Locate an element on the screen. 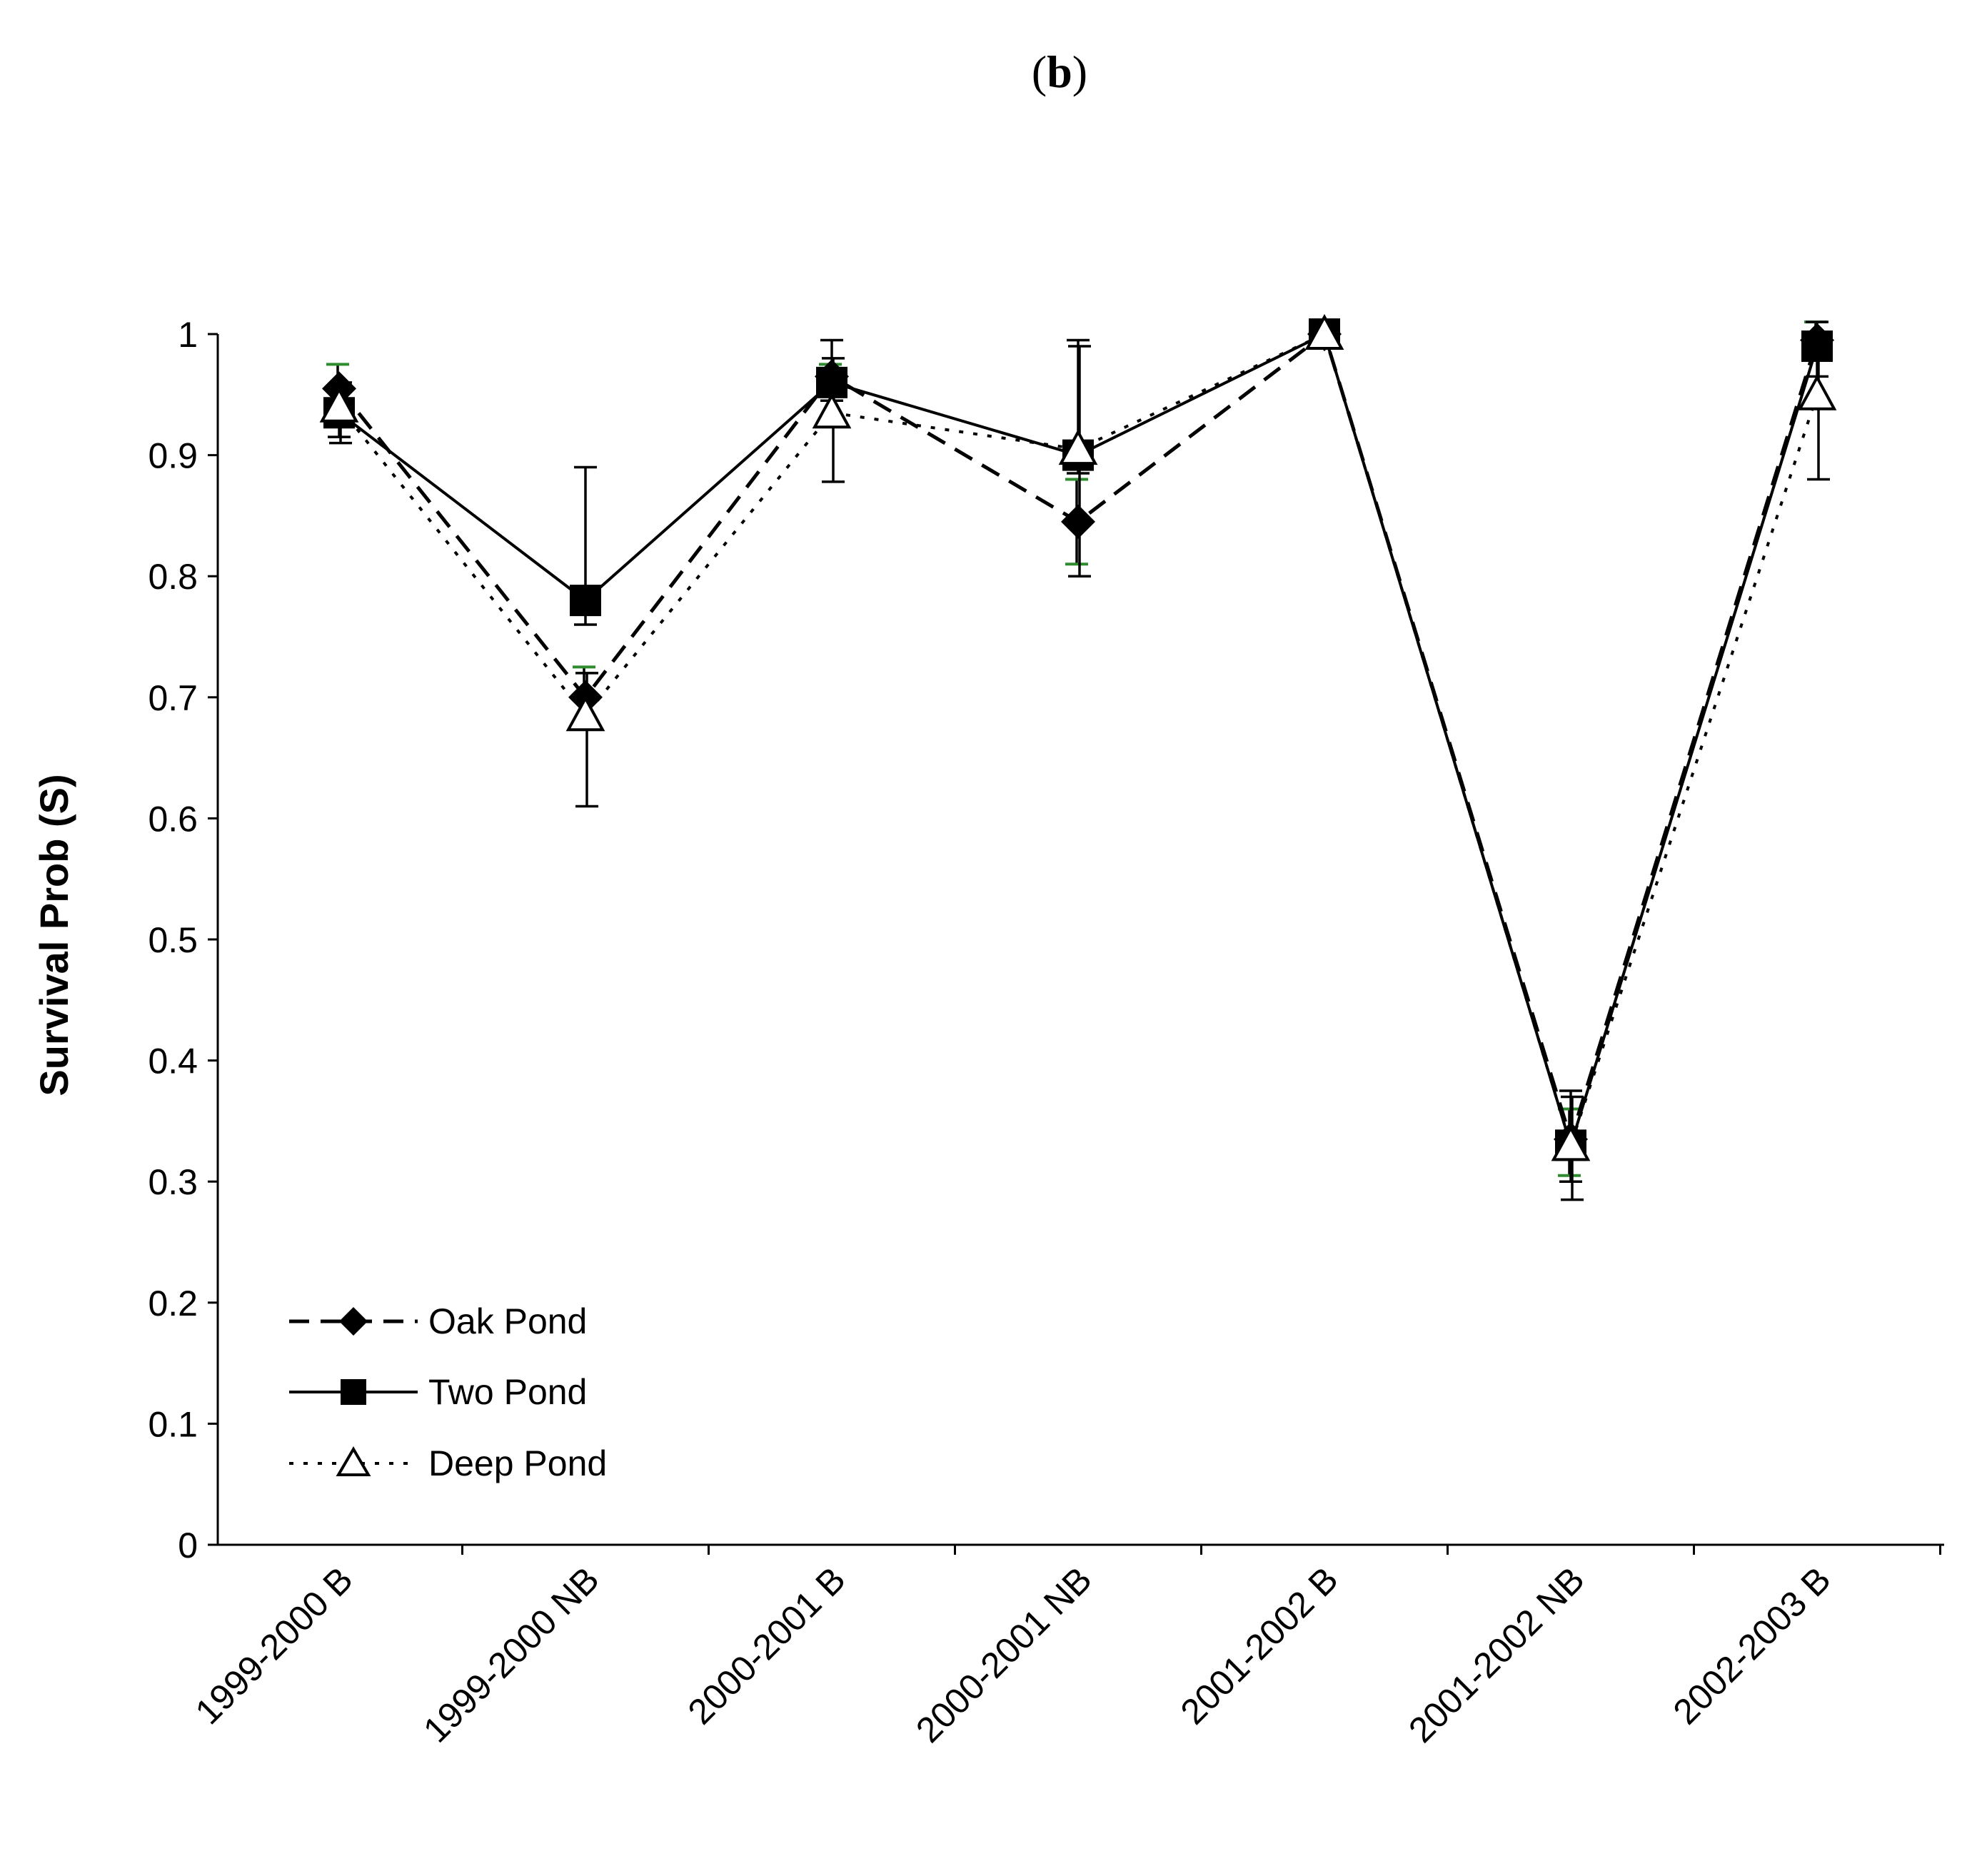 This screenshot has height=1876, width=1987. marker-deep-pond-2002-2003-b is located at coordinates (1817, 392).